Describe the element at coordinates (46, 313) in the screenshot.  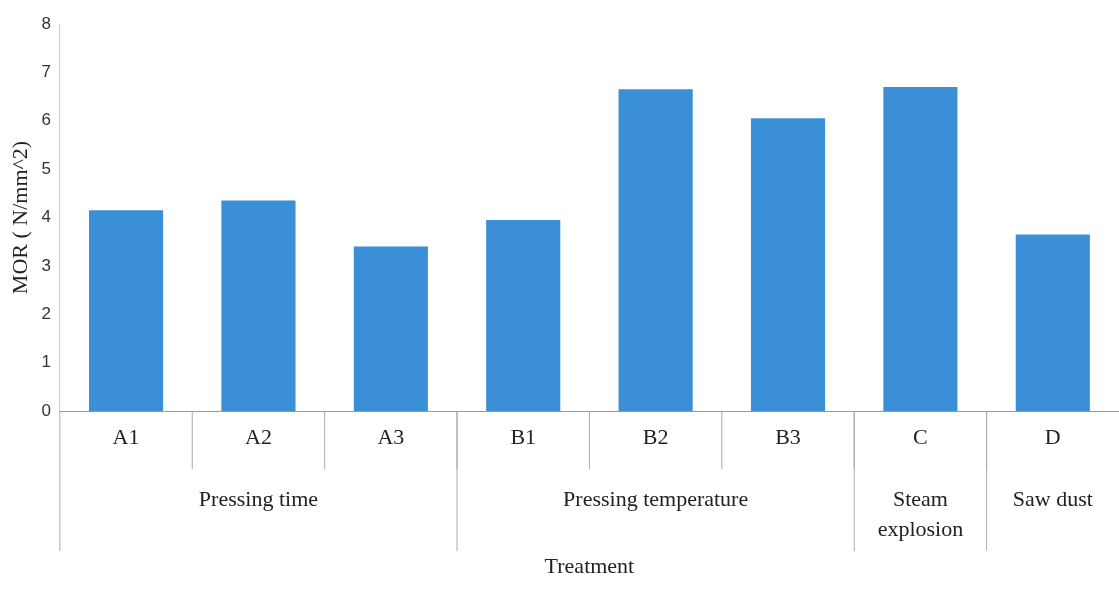
I see `y-tick-label: 2` at that location.